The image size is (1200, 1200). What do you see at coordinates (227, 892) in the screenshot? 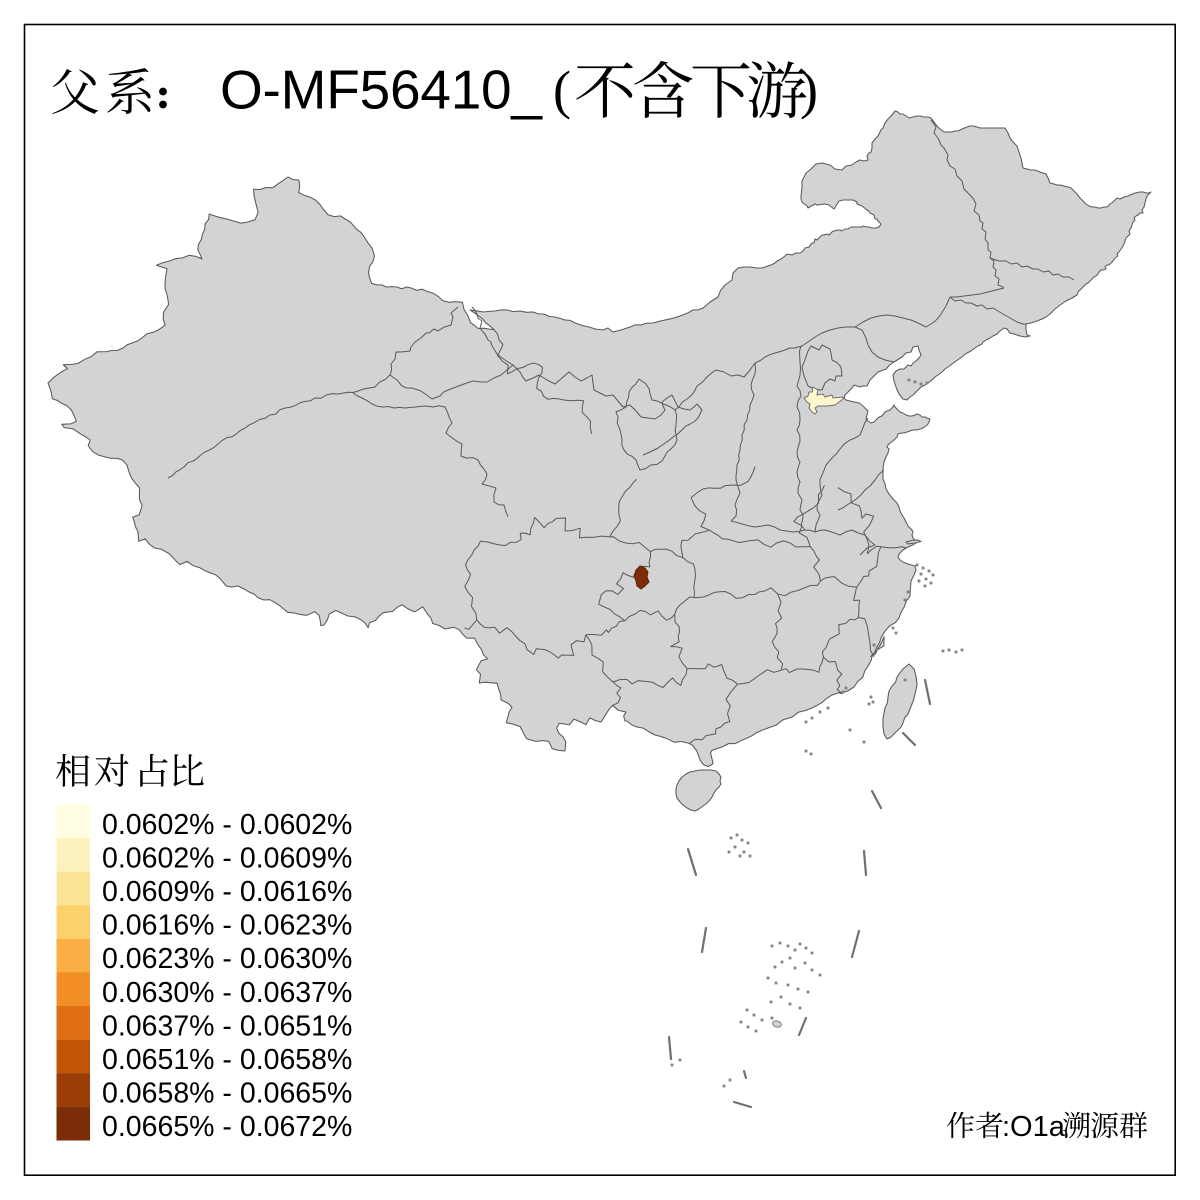
I see `svg-text: 0.0609% - 0.0616%` at bounding box center [227, 892].